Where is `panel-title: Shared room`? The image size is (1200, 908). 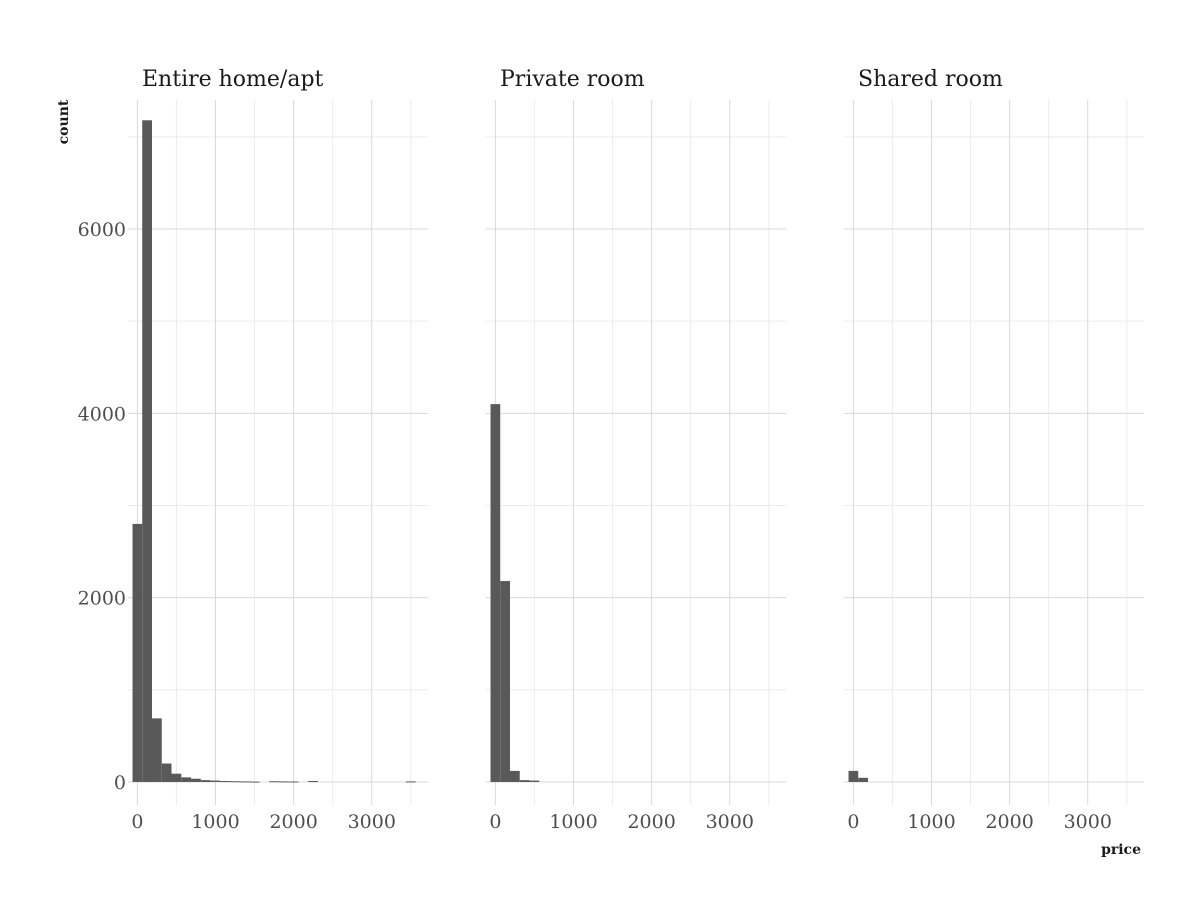
panel-title: Shared room is located at coordinates (930, 79).